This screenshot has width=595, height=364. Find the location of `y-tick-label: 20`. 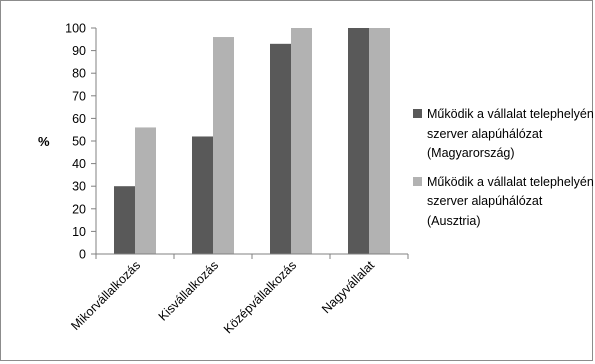

y-tick-label: 20 is located at coordinates (79, 209).